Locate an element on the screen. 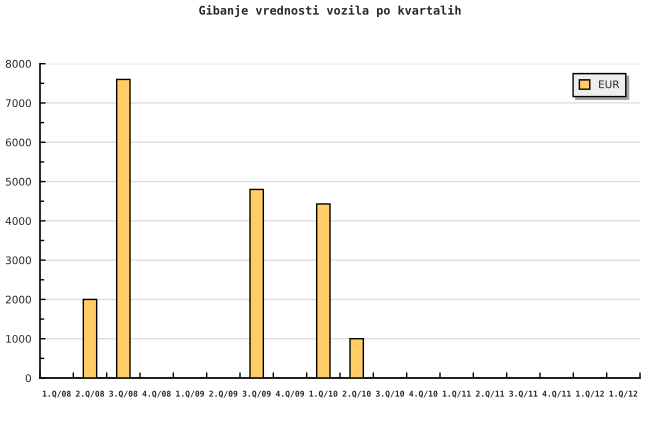  x-tick-label: 2.Q/10 is located at coordinates (356, 394).